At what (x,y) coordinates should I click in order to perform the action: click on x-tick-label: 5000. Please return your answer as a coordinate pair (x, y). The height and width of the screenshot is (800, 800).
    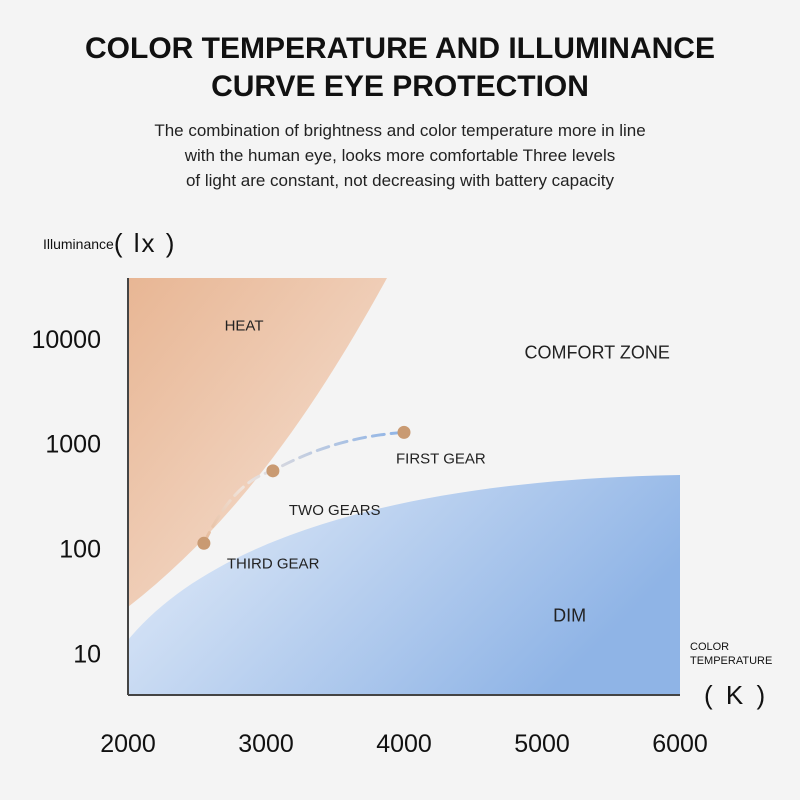
    Looking at the image, I should click on (542, 744).